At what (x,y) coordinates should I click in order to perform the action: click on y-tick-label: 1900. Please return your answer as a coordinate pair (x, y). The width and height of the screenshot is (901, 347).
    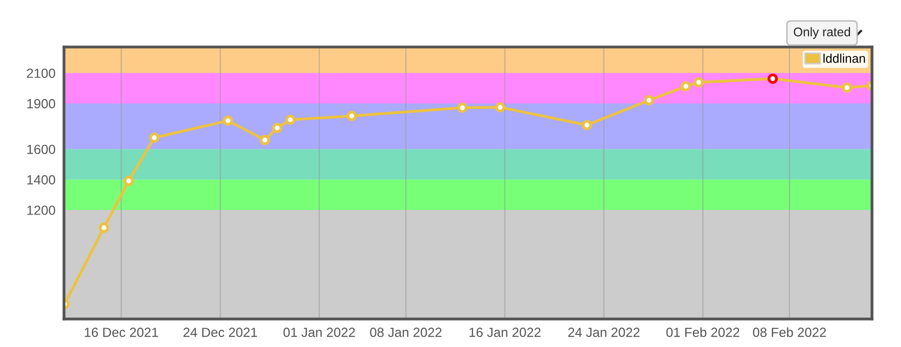
    Looking at the image, I should click on (41, 103).